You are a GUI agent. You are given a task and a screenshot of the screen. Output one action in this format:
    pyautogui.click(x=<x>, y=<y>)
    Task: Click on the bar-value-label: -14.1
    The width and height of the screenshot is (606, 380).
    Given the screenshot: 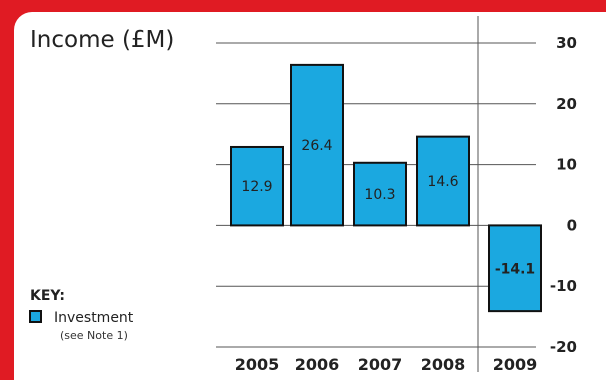 What is the action you would take?
    pyautogui.click(x=515, y=269)
    